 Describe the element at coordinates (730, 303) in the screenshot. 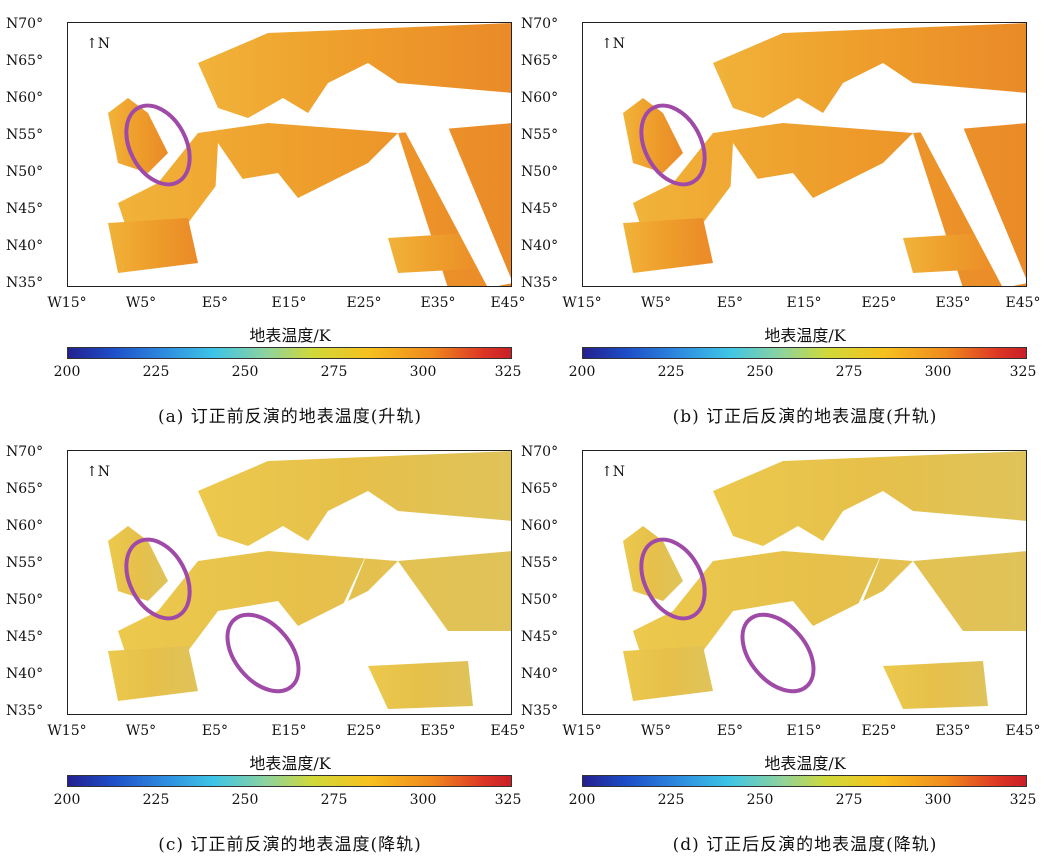

I see `lon-label: E5°` at that location.